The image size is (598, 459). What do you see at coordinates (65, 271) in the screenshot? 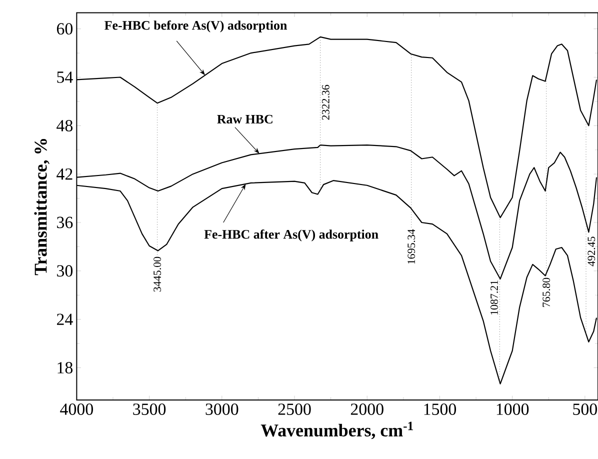
I see `y-tick-label: 30` at bounding box center [65, 271].